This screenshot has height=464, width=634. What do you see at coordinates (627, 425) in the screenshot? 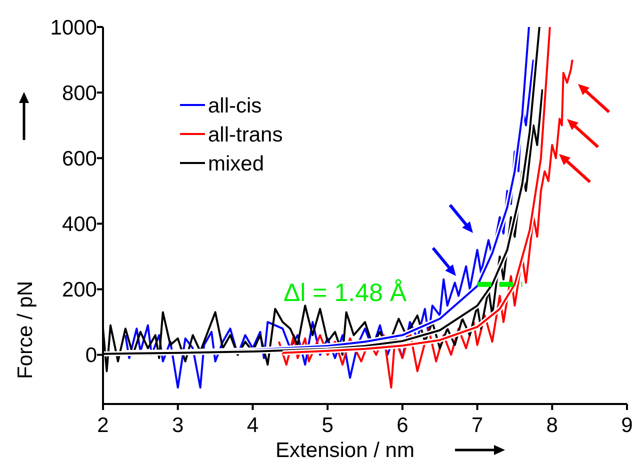
I see `x-tick-label: 9` at bounding box center [627, 425].